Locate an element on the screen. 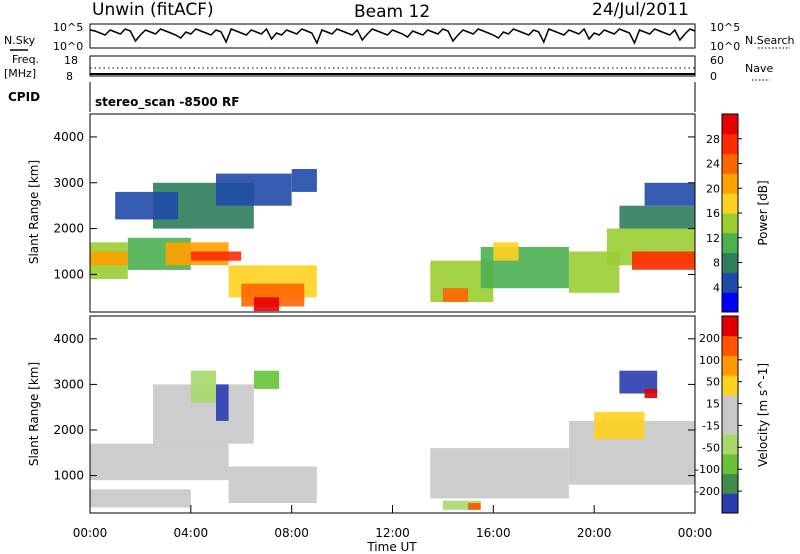 The image size is (800, 554). colorbar-tick-label: 28 is located at coordinates (713, 139).